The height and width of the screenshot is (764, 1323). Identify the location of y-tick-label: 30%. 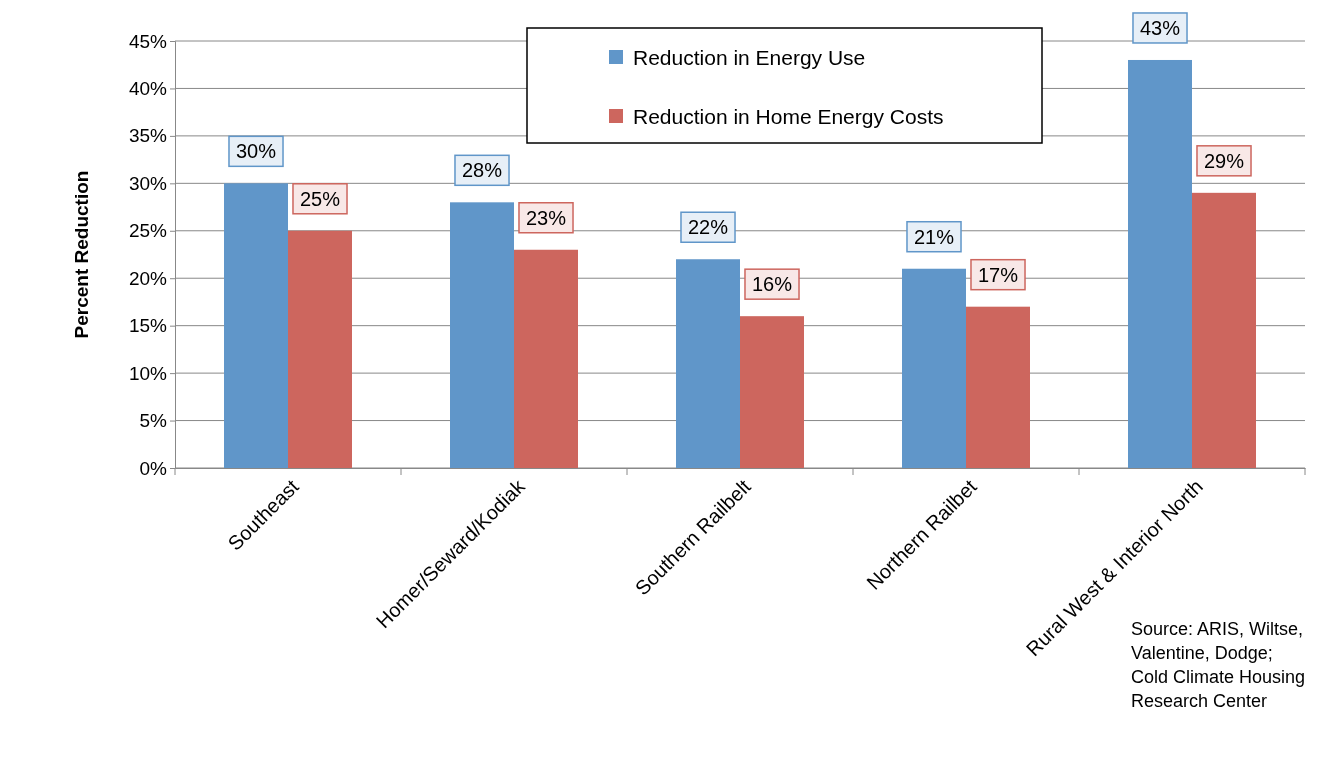
(148, 183).